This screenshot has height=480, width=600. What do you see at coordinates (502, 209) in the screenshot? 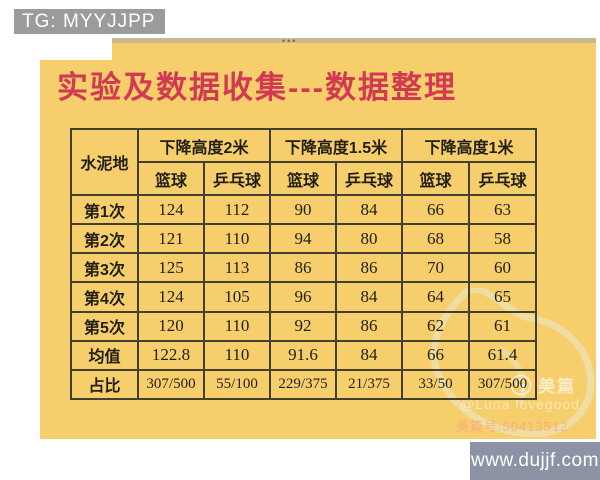
I see `value-cell: 63` at bounding box center [502, 209].